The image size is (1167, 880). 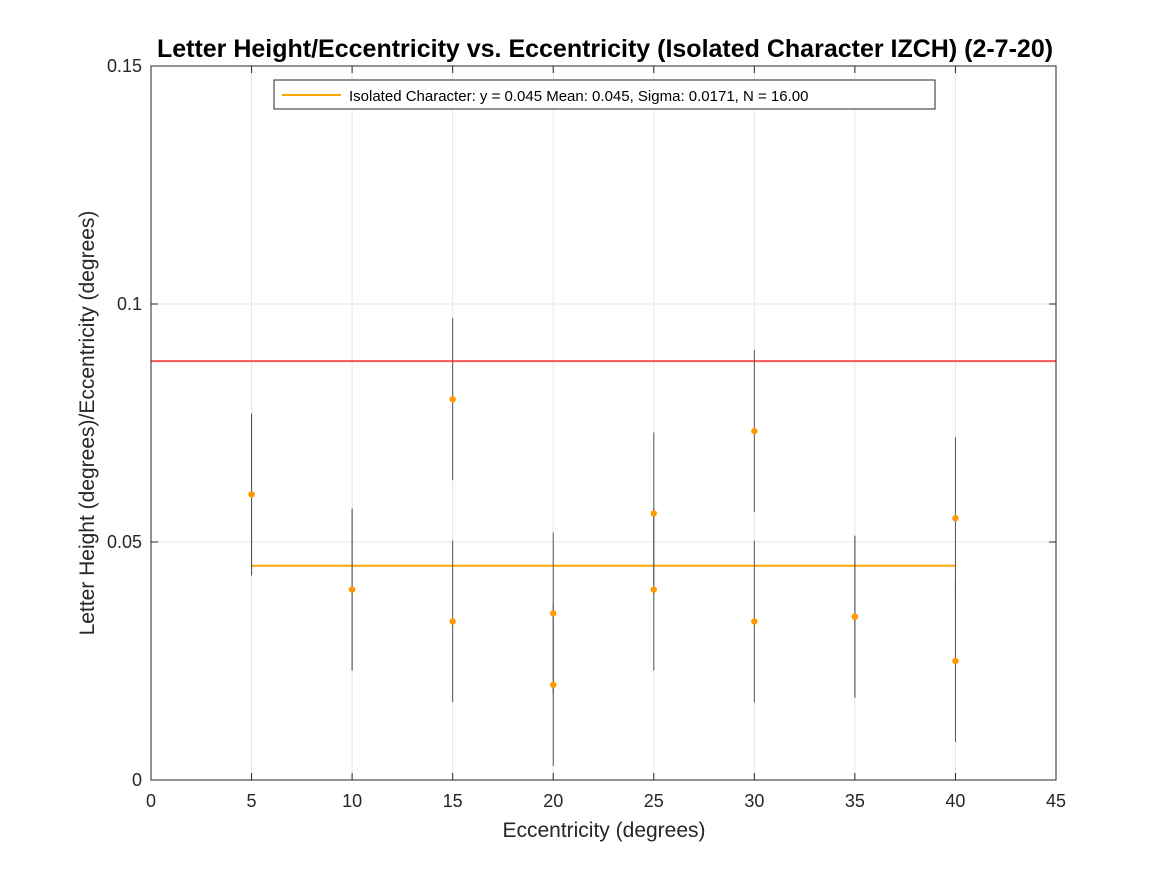 I want to click on y-tick-label: 0.05, so click(x=124, y=542).